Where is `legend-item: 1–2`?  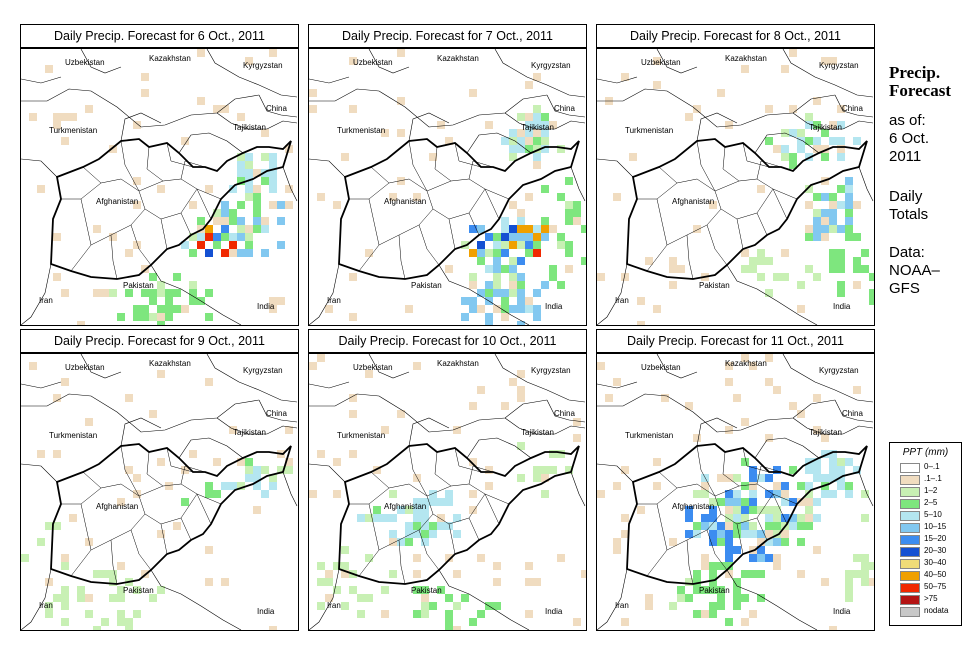
legend-item: 1–2 is located at coordinates (930, 492).